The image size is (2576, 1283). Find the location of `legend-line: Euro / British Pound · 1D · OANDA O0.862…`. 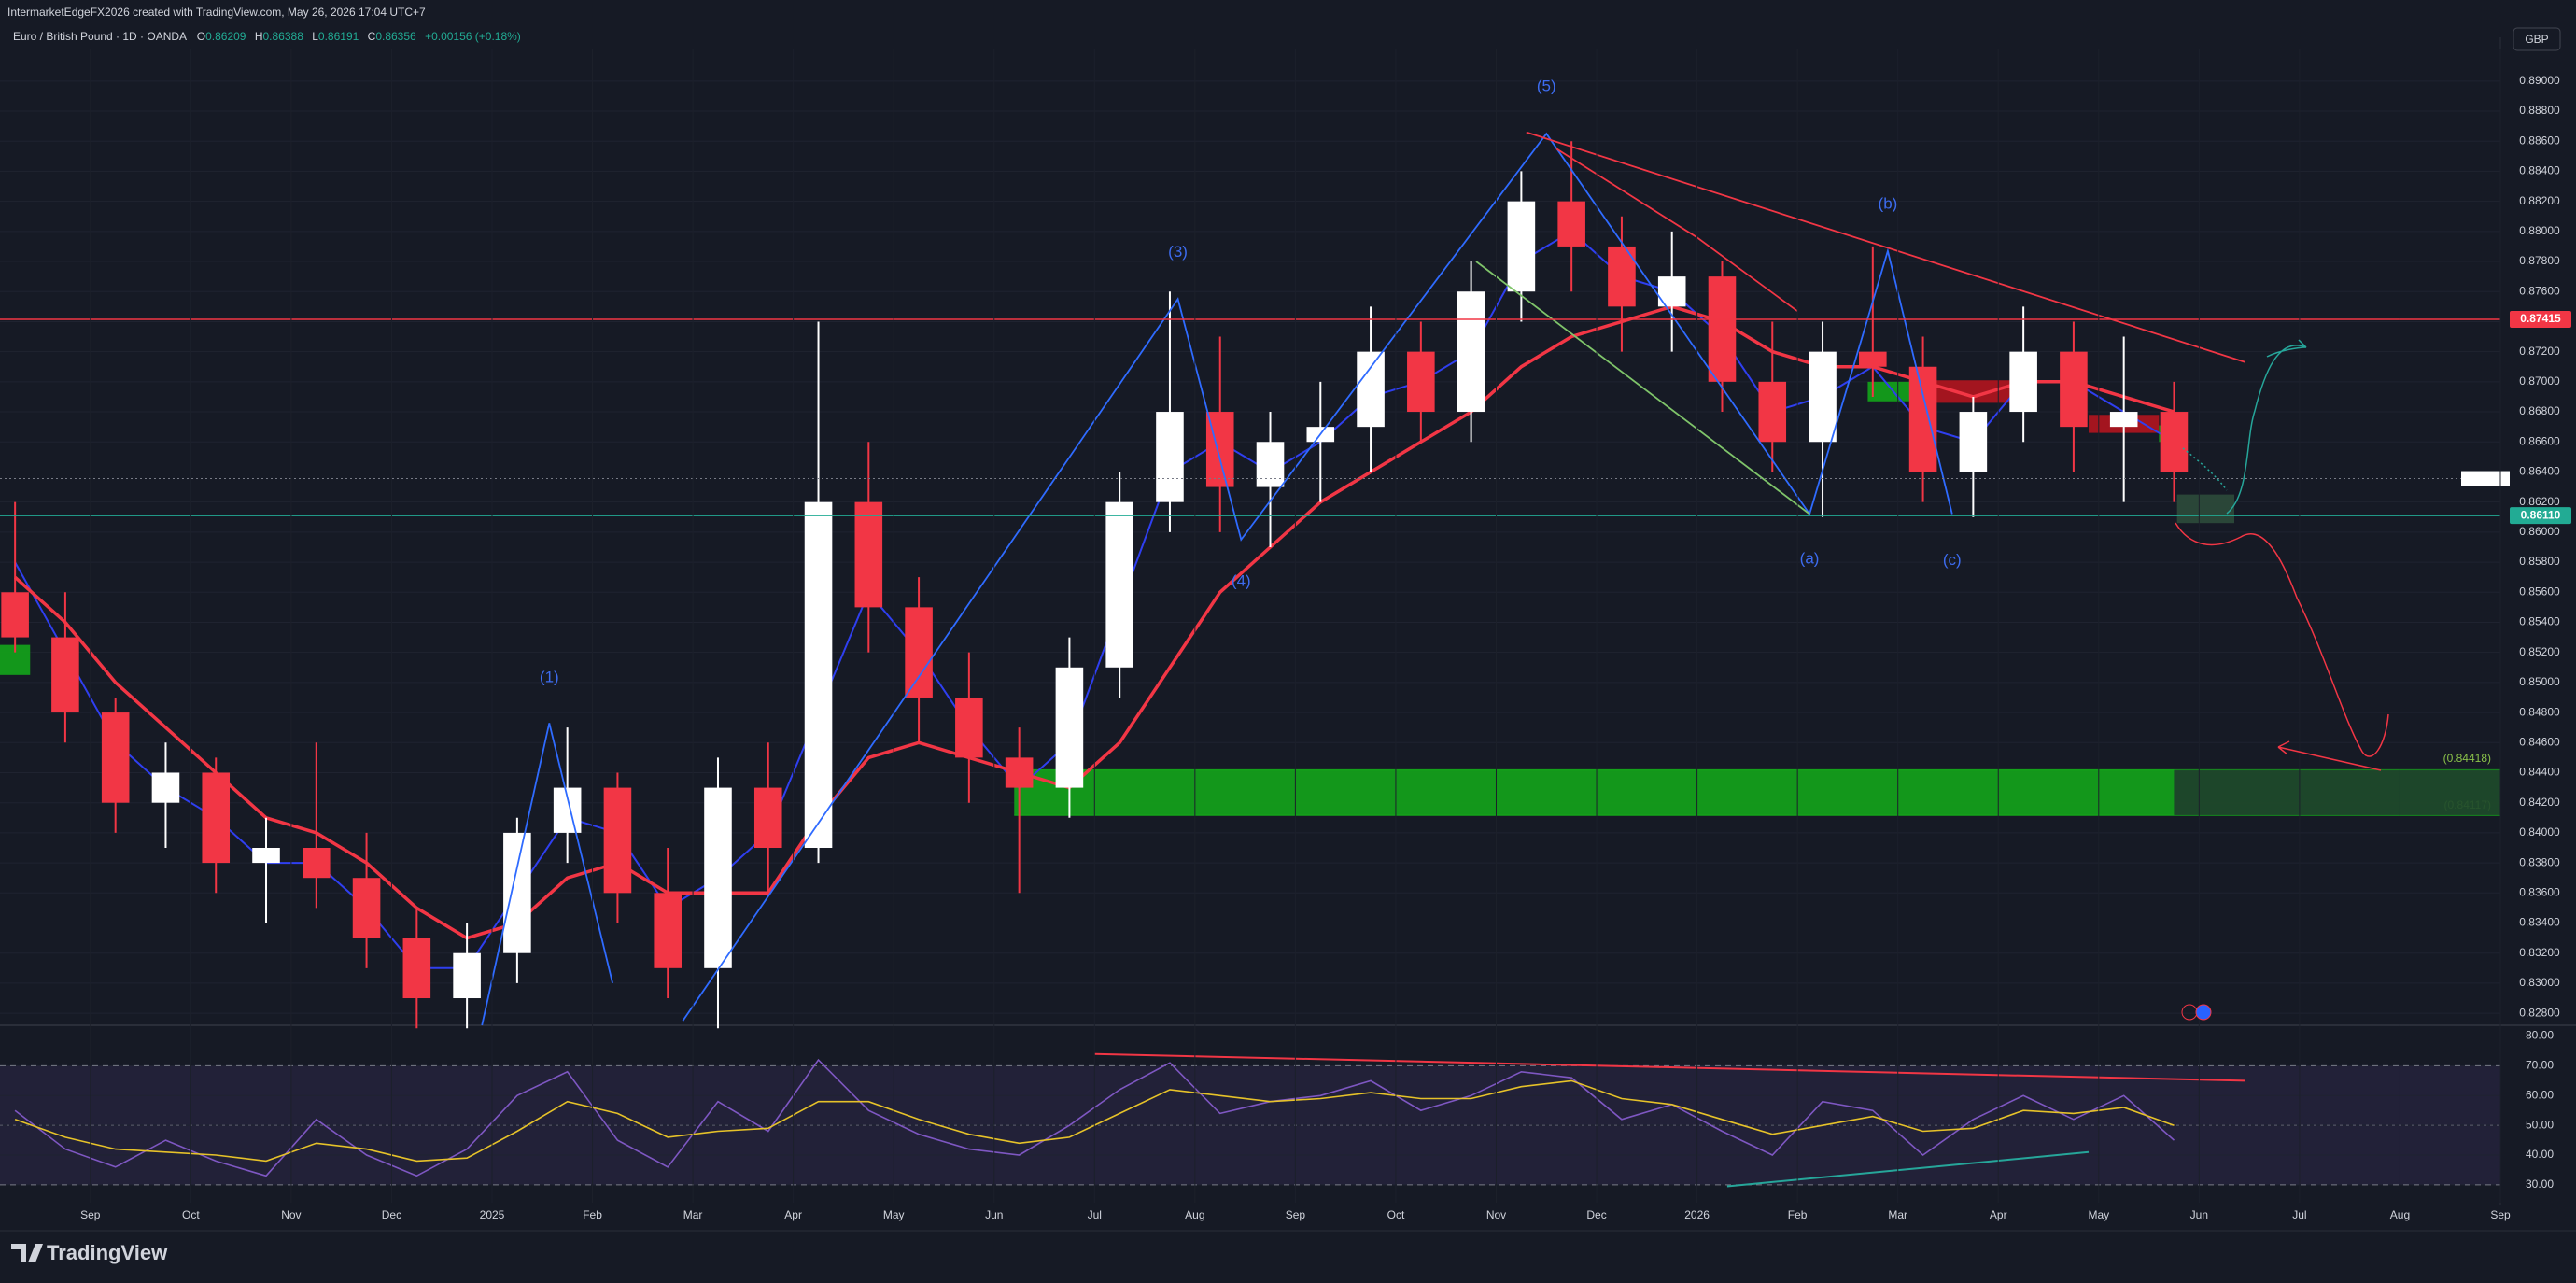

legend-line: Euro / British Pound · 1D · OANDA O0.862… is located at coordinates (267, 37).